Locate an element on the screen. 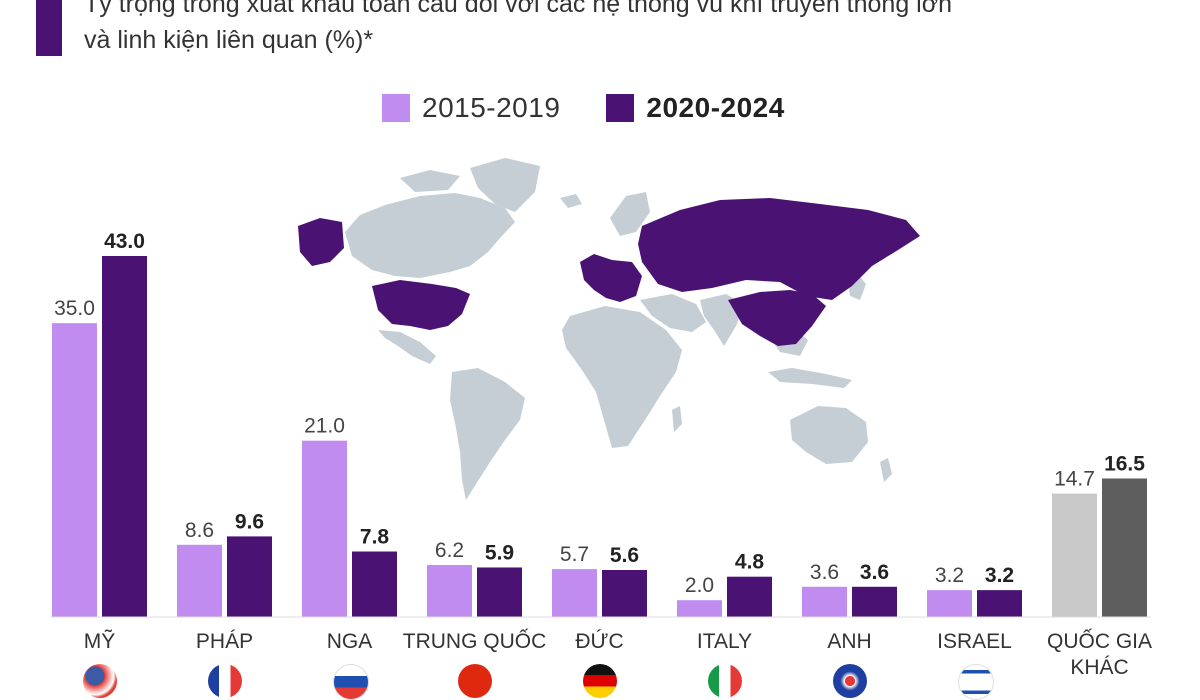  header-accent-bar is located at coordinates (49, 28).